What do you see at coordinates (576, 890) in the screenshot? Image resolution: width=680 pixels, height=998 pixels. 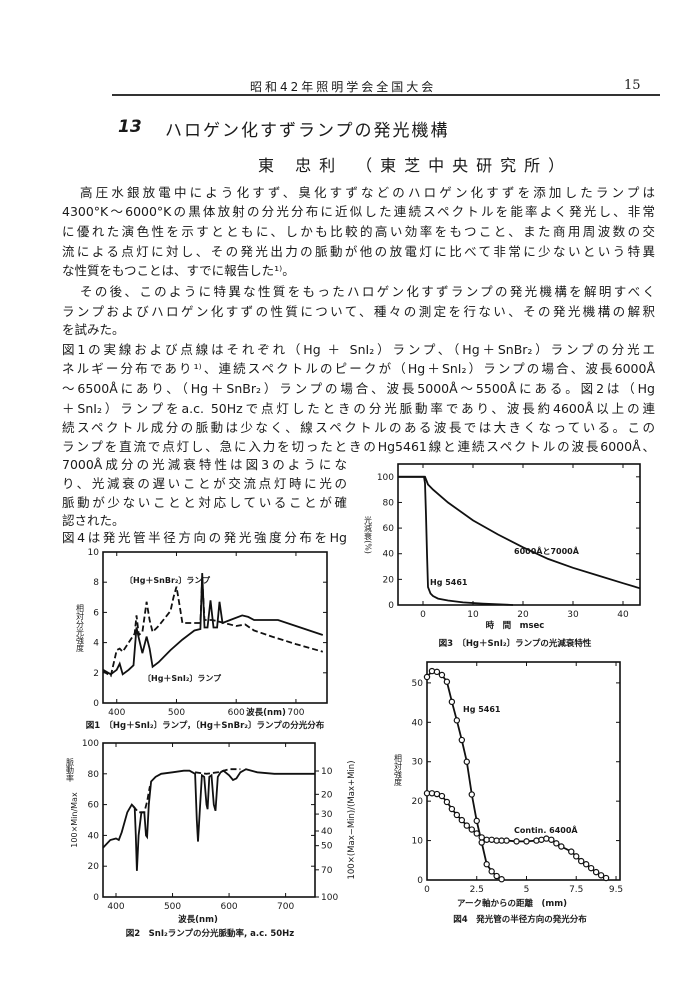 I see `x-tick-label: 7.5` at bounding box center [576, 890].